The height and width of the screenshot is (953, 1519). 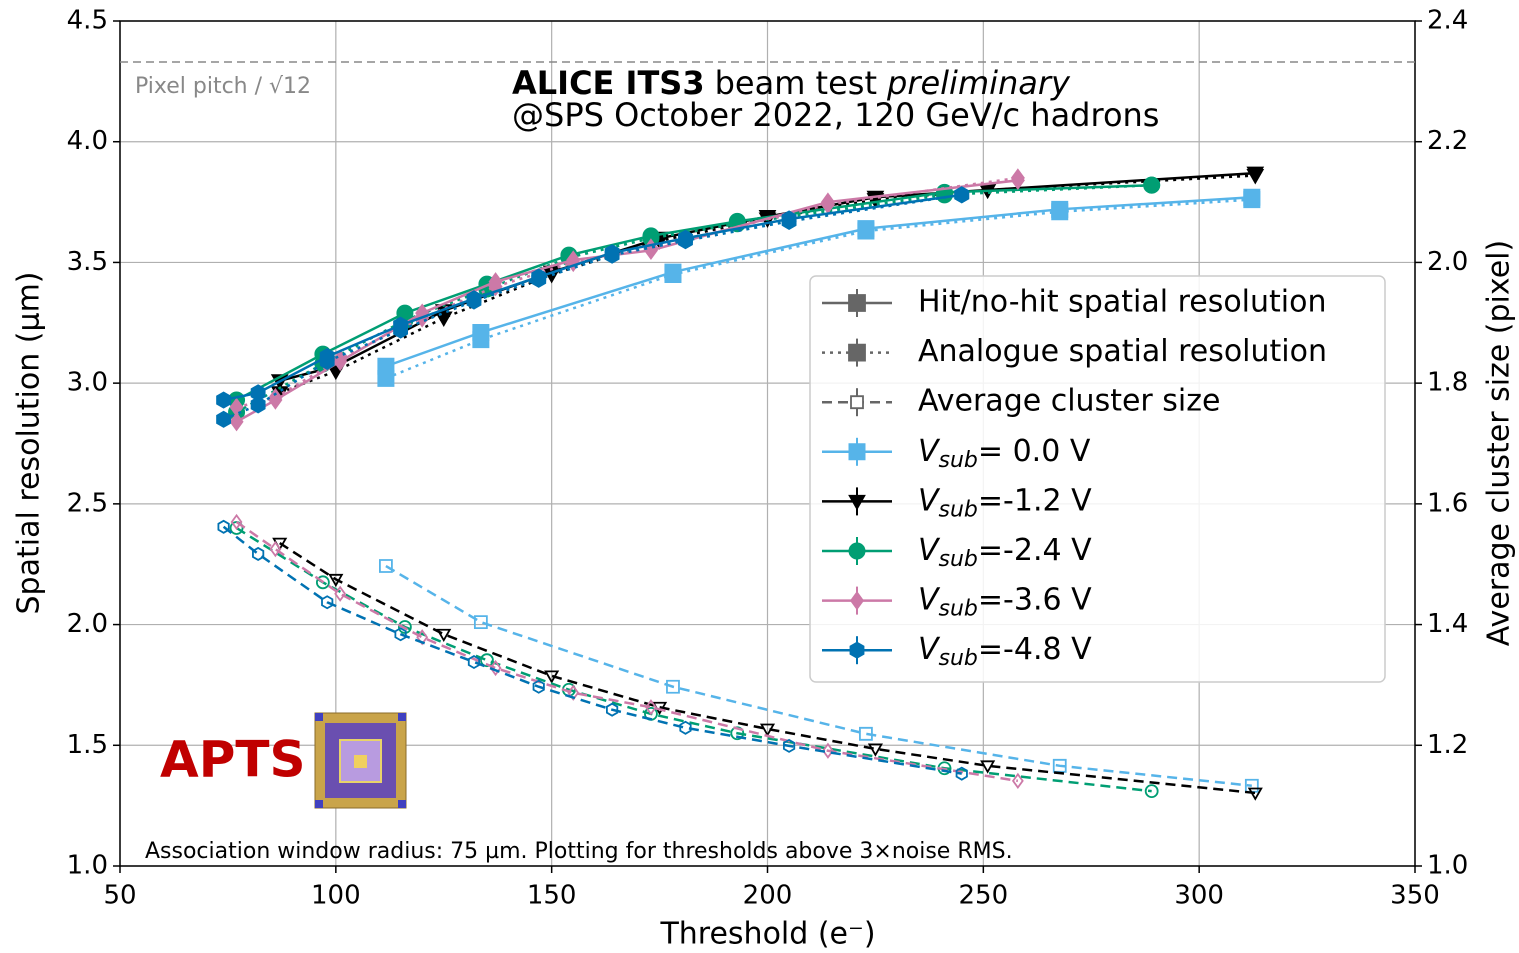 I want to click on y-tick-label: 1.0, so click(x=87, y=866).